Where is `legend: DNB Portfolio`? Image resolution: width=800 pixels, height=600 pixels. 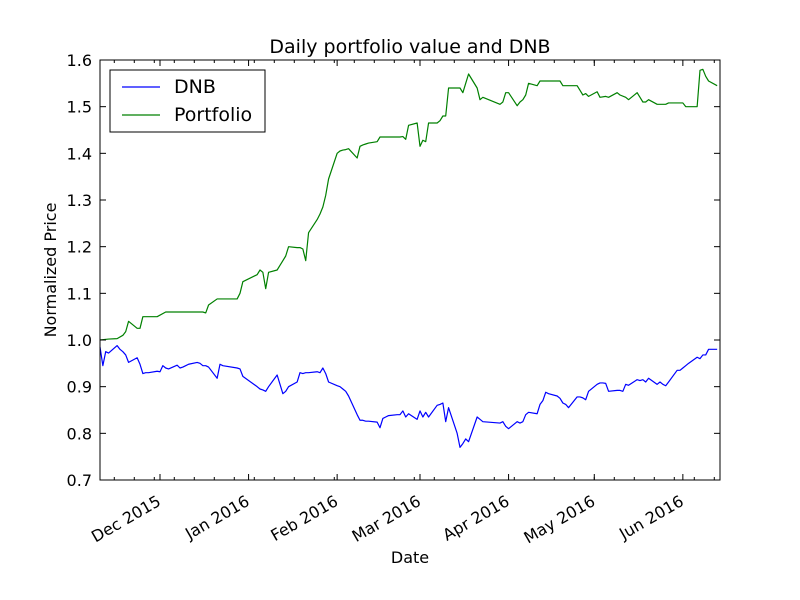 legend: DNB Portfolio is located at coordinates (187, 101).